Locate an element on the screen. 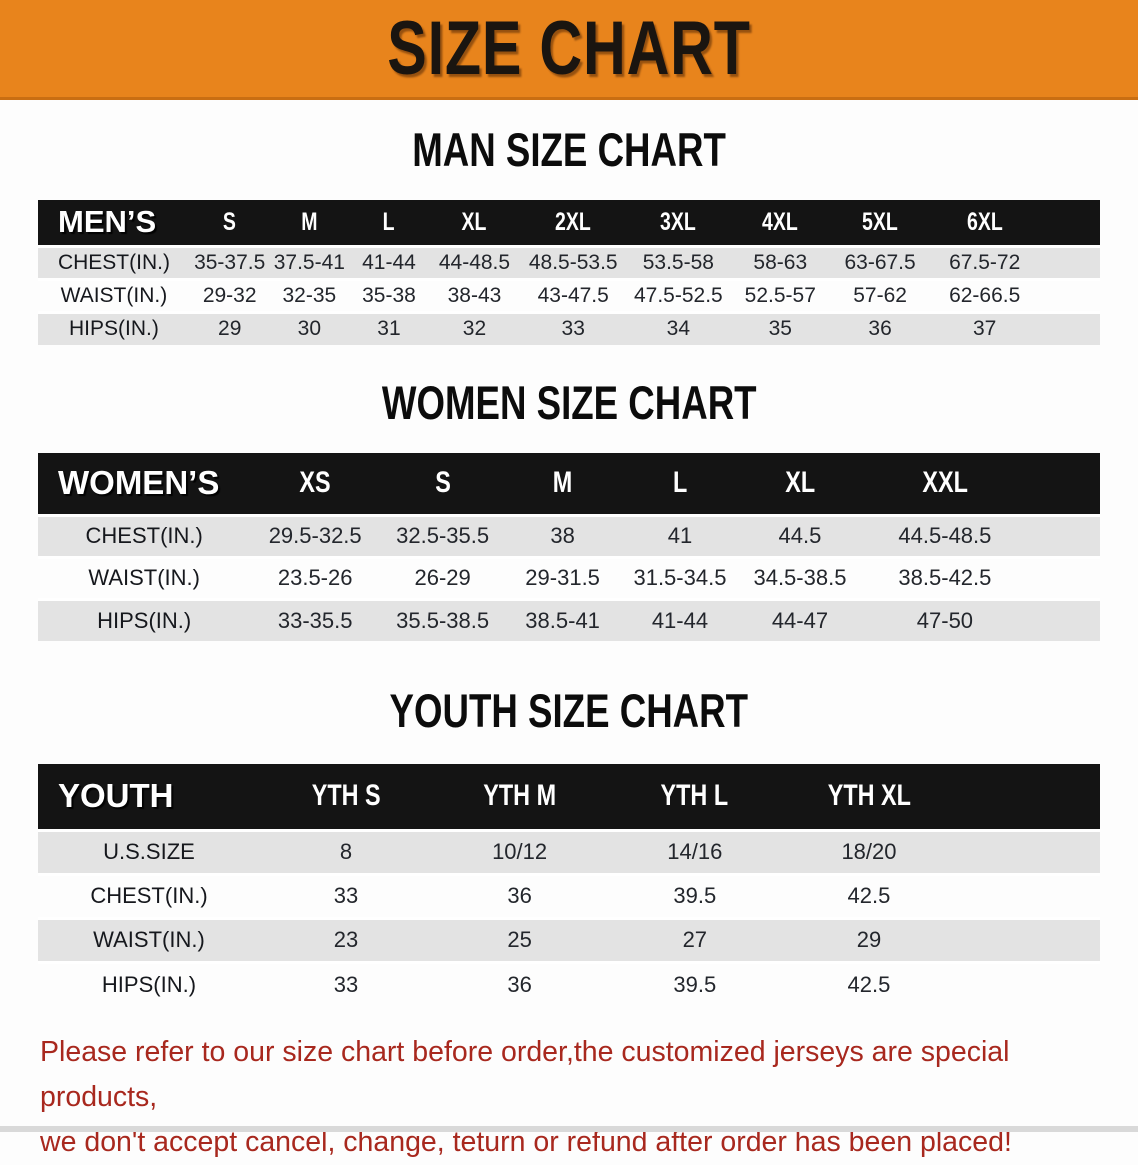 The image size is (1138, 1165). size-value-cell: 37.5-41 is located at coordinates (309, 262).